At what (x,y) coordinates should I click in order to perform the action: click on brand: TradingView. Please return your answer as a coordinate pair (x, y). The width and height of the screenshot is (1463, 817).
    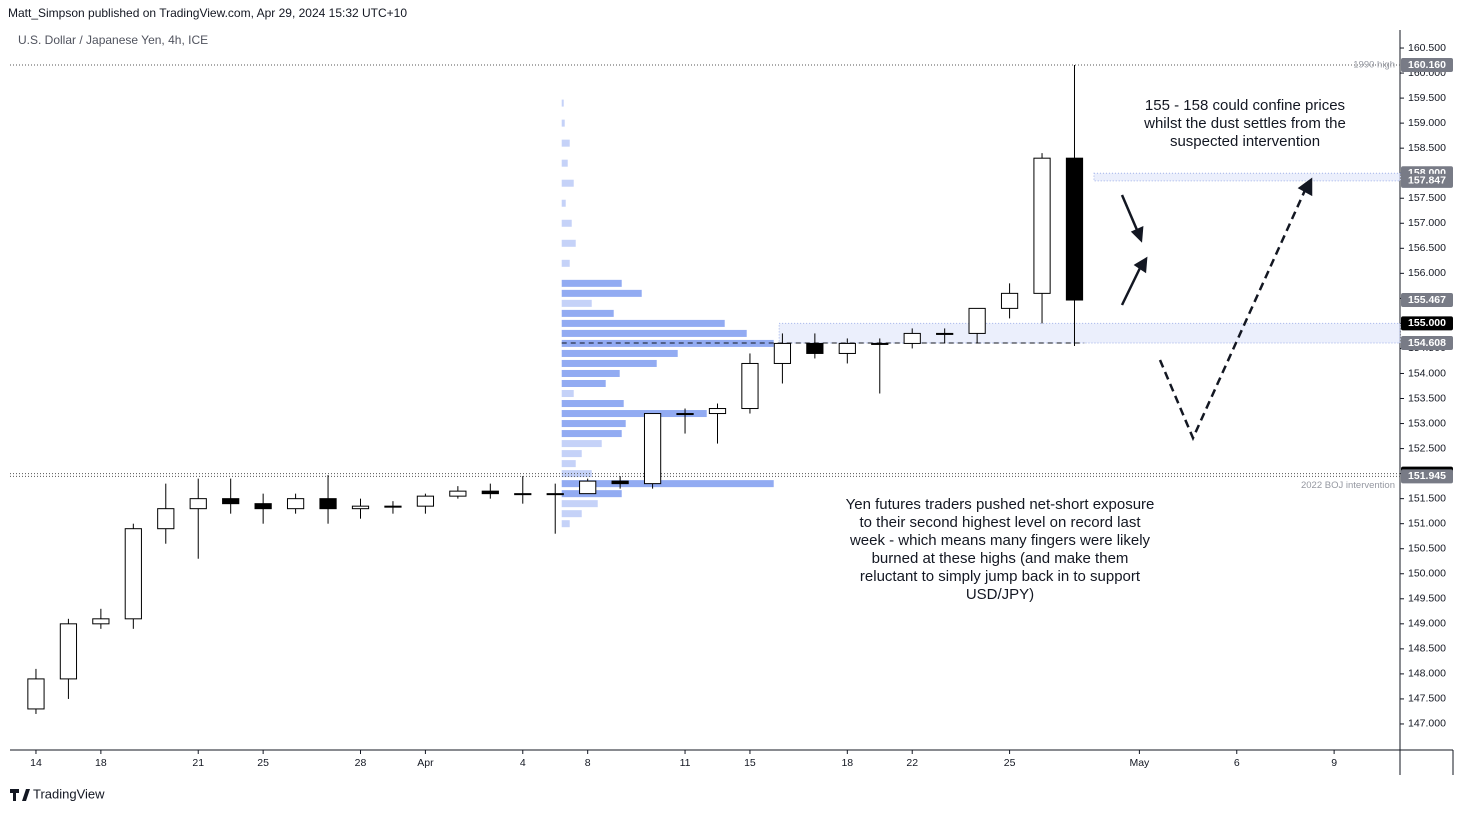
    Looking at the image, I should click on (69, 793).